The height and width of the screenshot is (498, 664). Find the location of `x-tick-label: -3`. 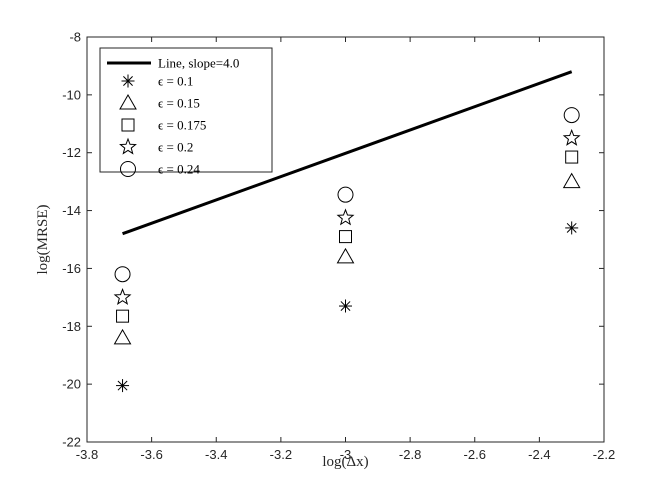

x-tick-label: -3 is located at coordinates (346, 454).